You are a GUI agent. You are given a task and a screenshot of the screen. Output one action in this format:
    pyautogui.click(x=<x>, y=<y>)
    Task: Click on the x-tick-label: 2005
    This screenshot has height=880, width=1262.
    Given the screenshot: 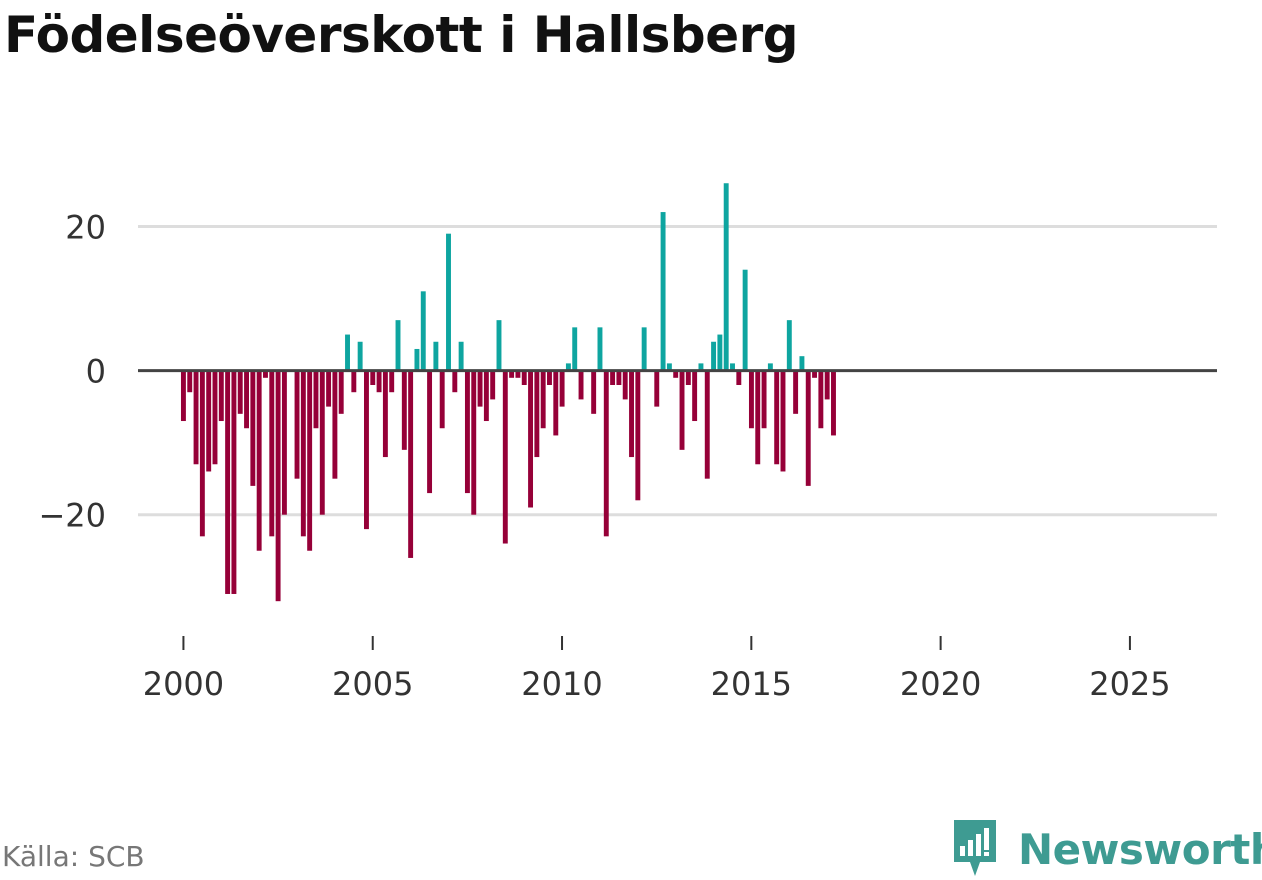 What is the action you would take?
    pyautogui.click(x=372, y=684)
    